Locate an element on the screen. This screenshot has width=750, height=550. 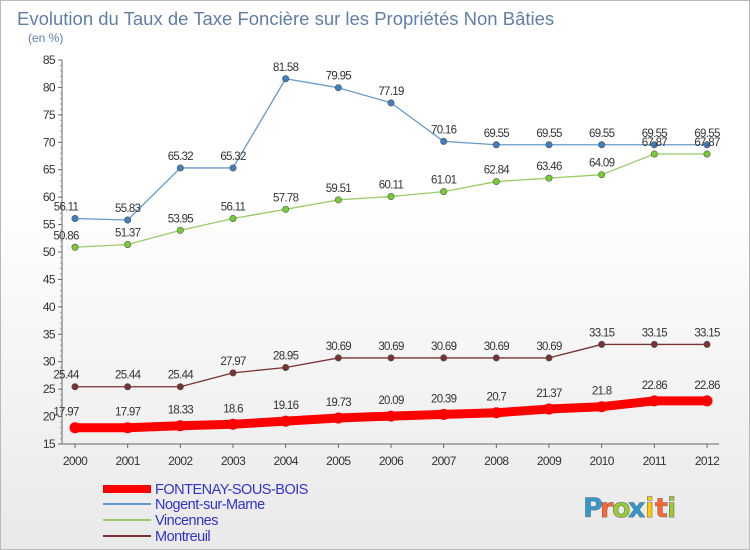
data-label: 20.7 is located at coordinates (497, 398).